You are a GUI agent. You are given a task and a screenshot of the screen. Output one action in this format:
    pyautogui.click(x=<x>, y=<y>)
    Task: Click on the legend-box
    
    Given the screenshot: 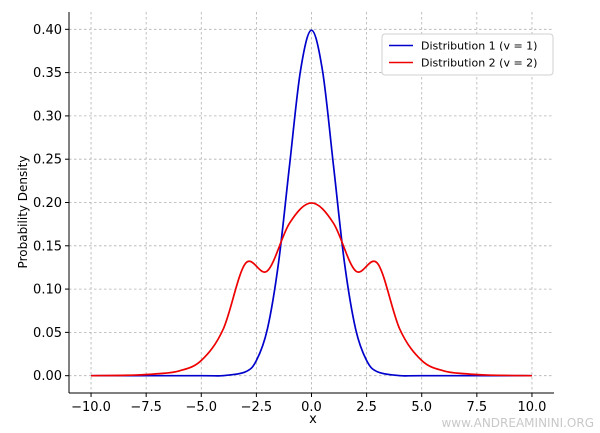 What is the action you would take?
    pyautogui.click(x=467, y=54)
    